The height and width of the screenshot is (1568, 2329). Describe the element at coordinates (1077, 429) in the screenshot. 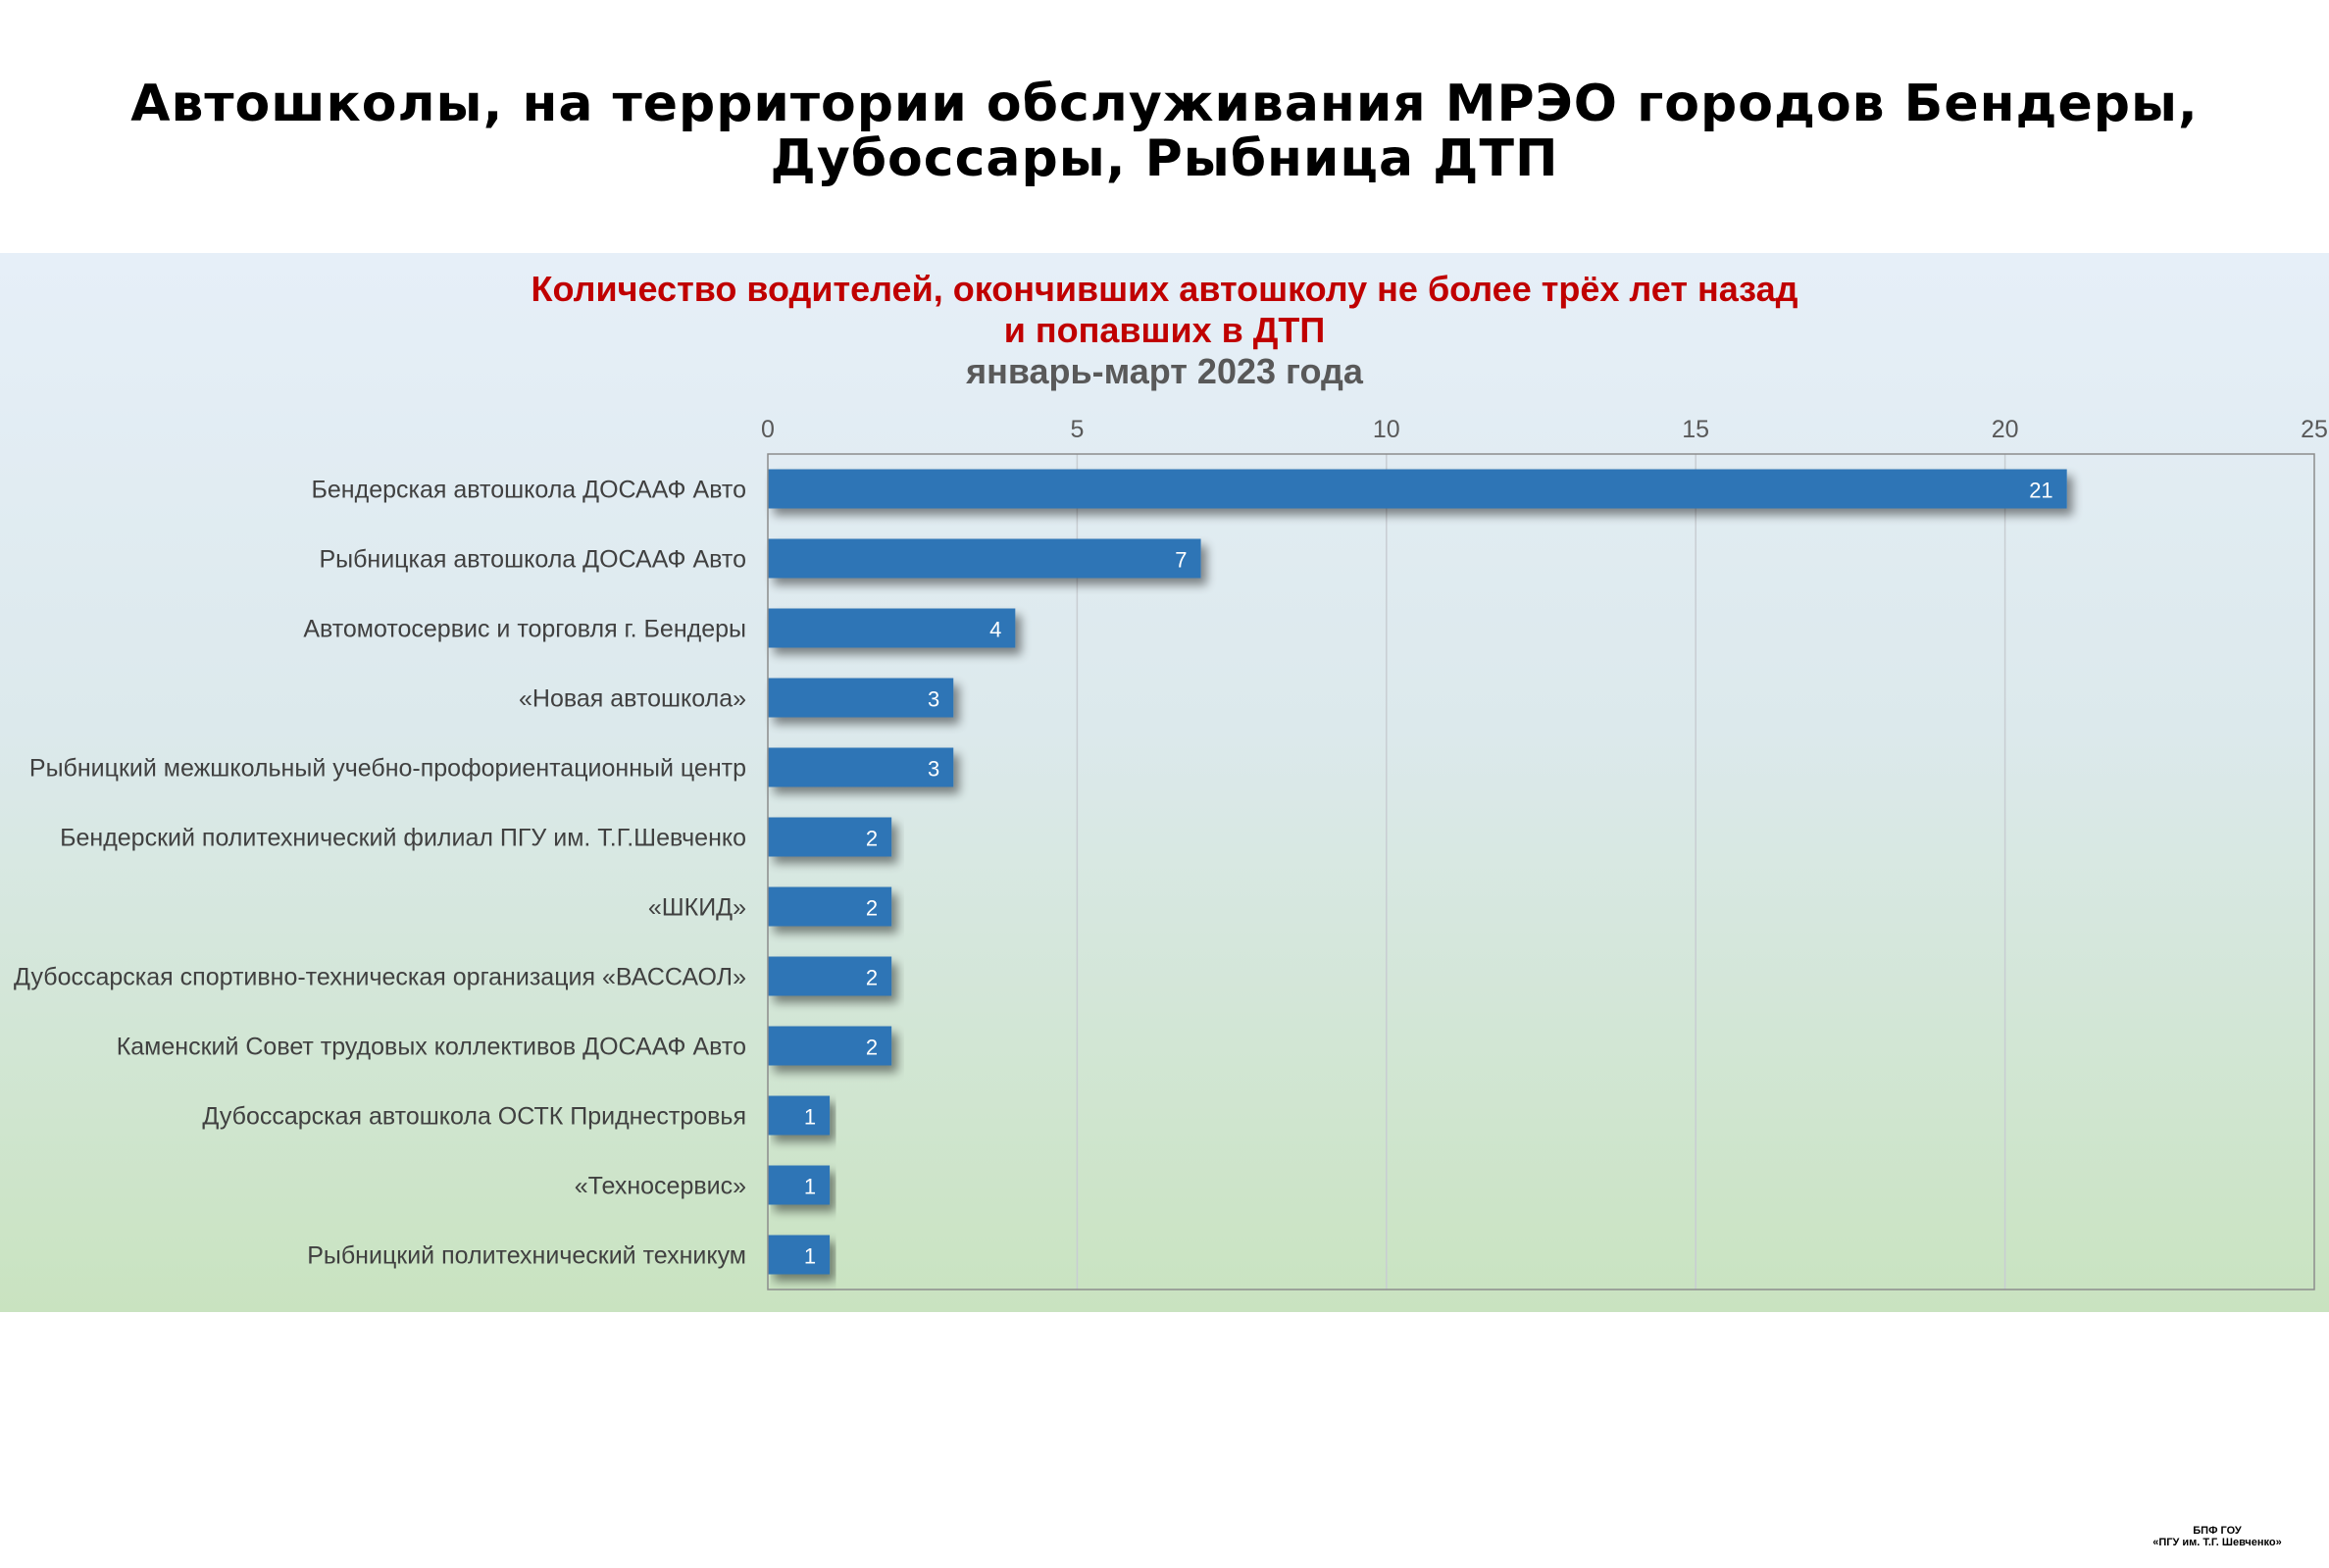

I see `x-tick-label: 5` at that location.